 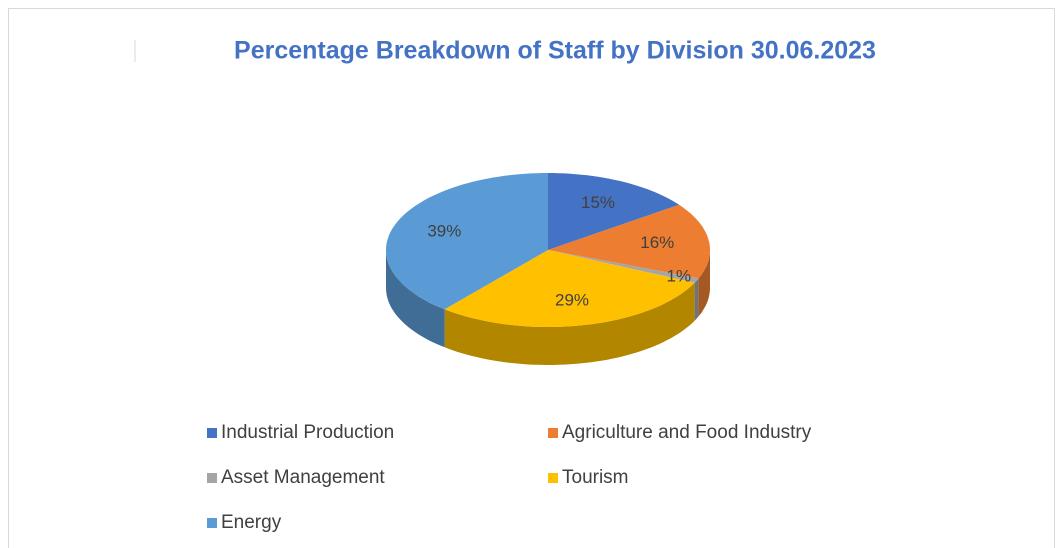 What do you see at coordinates (679, 275) in the screenshot?
I see `data-label: 1%` at bounding box center [679, 275].